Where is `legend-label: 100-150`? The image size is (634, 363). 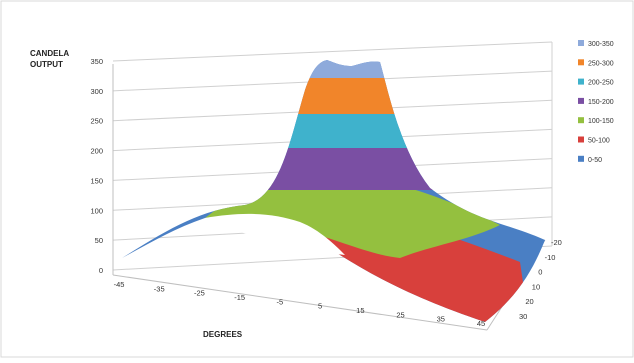 legend-label: 100-150 is located at coordinates (601, 121).